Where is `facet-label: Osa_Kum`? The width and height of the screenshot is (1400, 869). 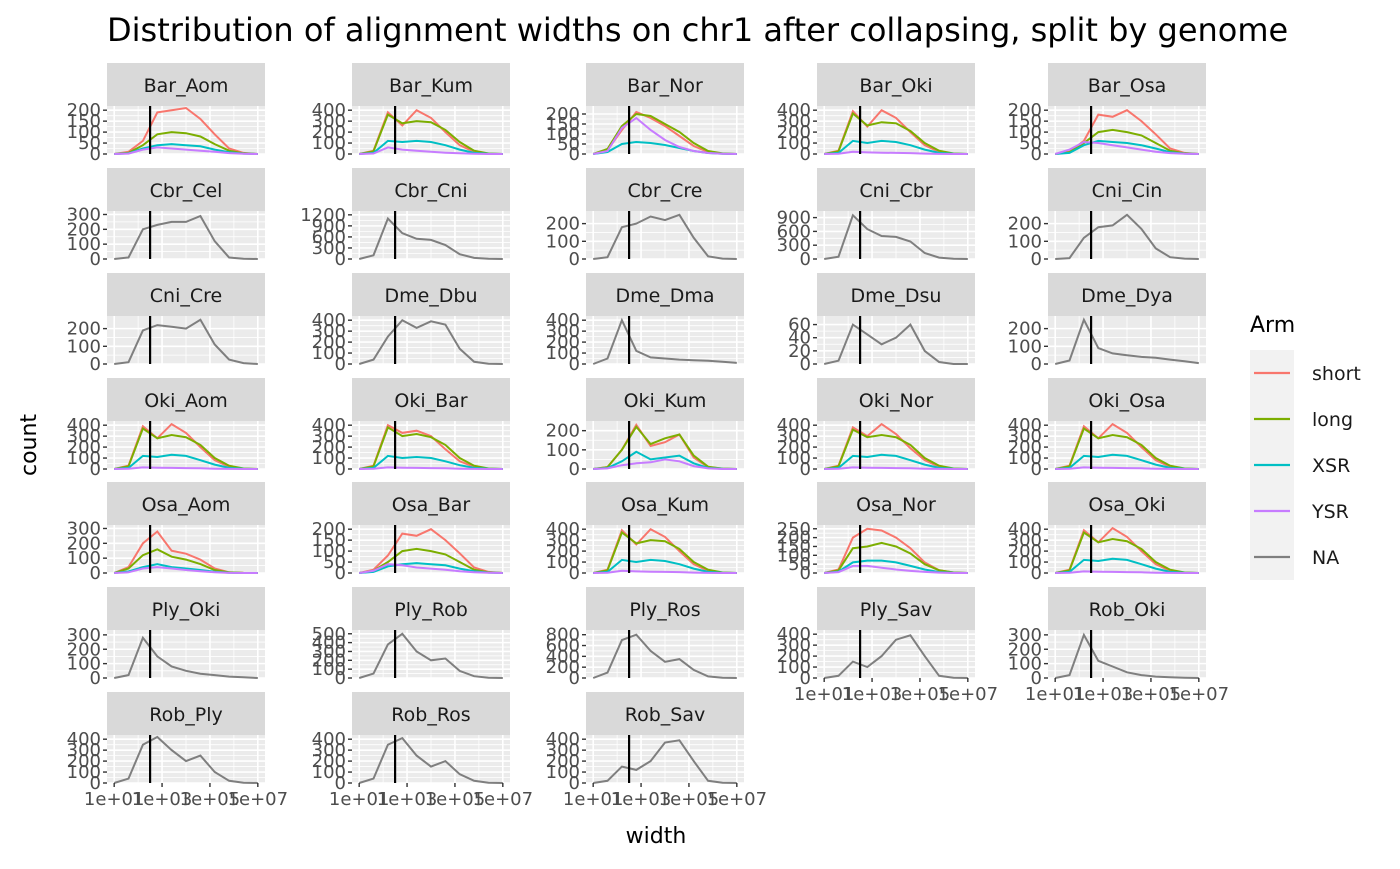 facet-label: Osa_Kum is located at coordinates (665, 505).